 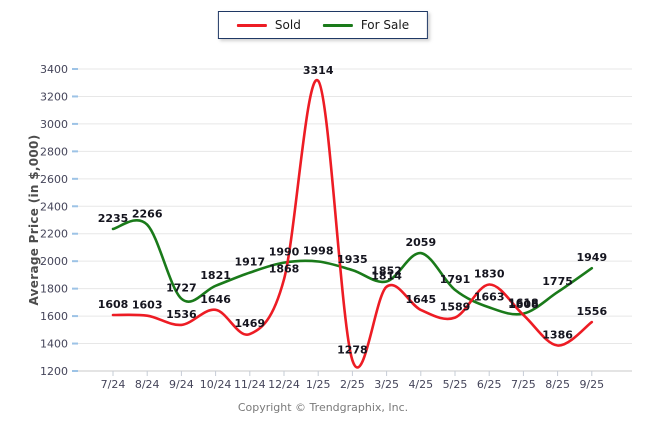 What do you see at coordinates (54, 206) in the screenshot?
I see `y-tick-label: 2400` at bounding box center [54, 206].